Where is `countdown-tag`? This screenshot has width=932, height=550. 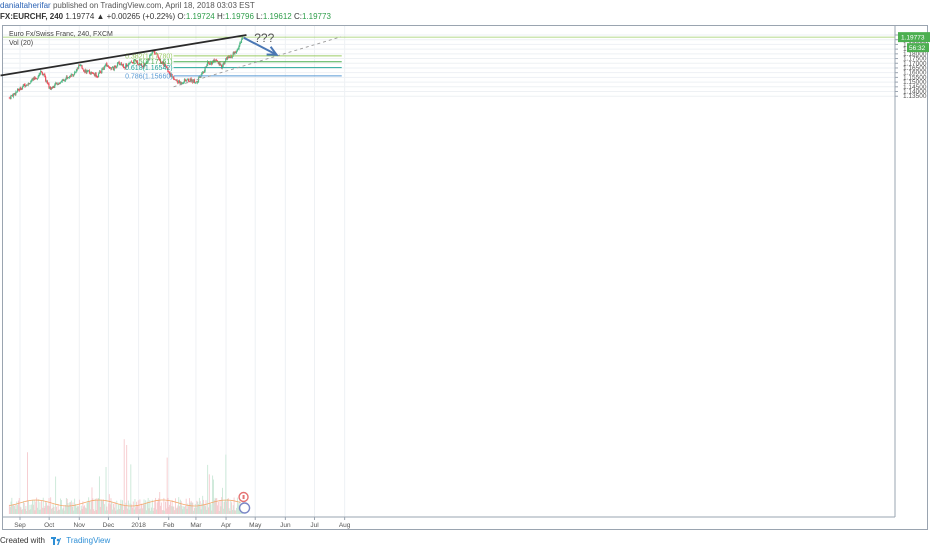
countdown-tag is located at coordinates (918, 48).